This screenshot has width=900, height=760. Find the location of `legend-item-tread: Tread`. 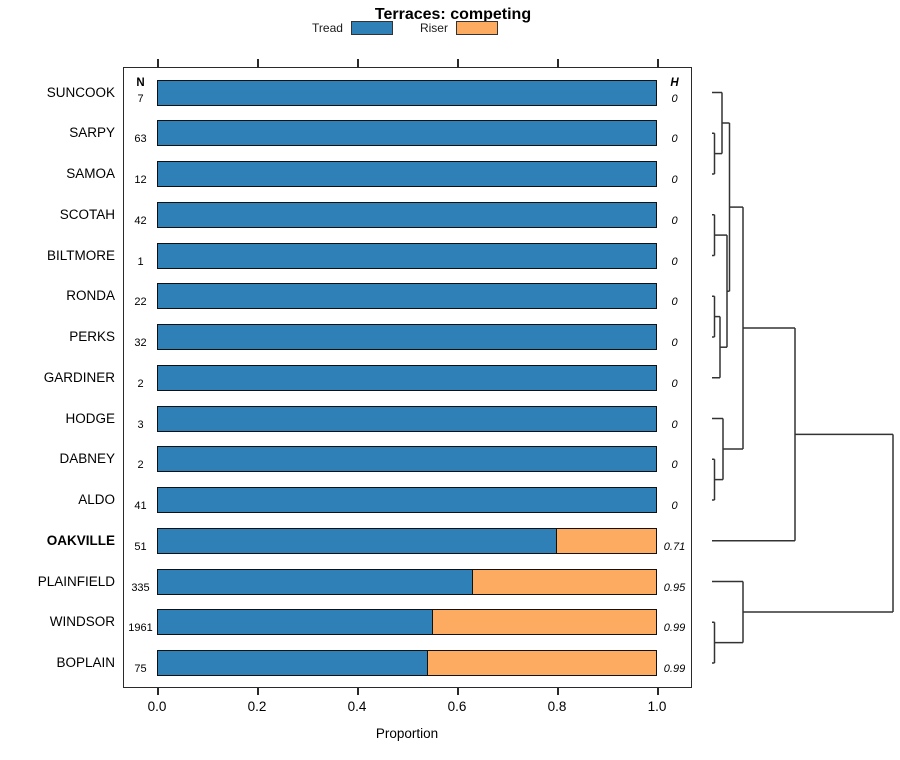

legend-item-tread: Tread is located at coordinates (352, 28).